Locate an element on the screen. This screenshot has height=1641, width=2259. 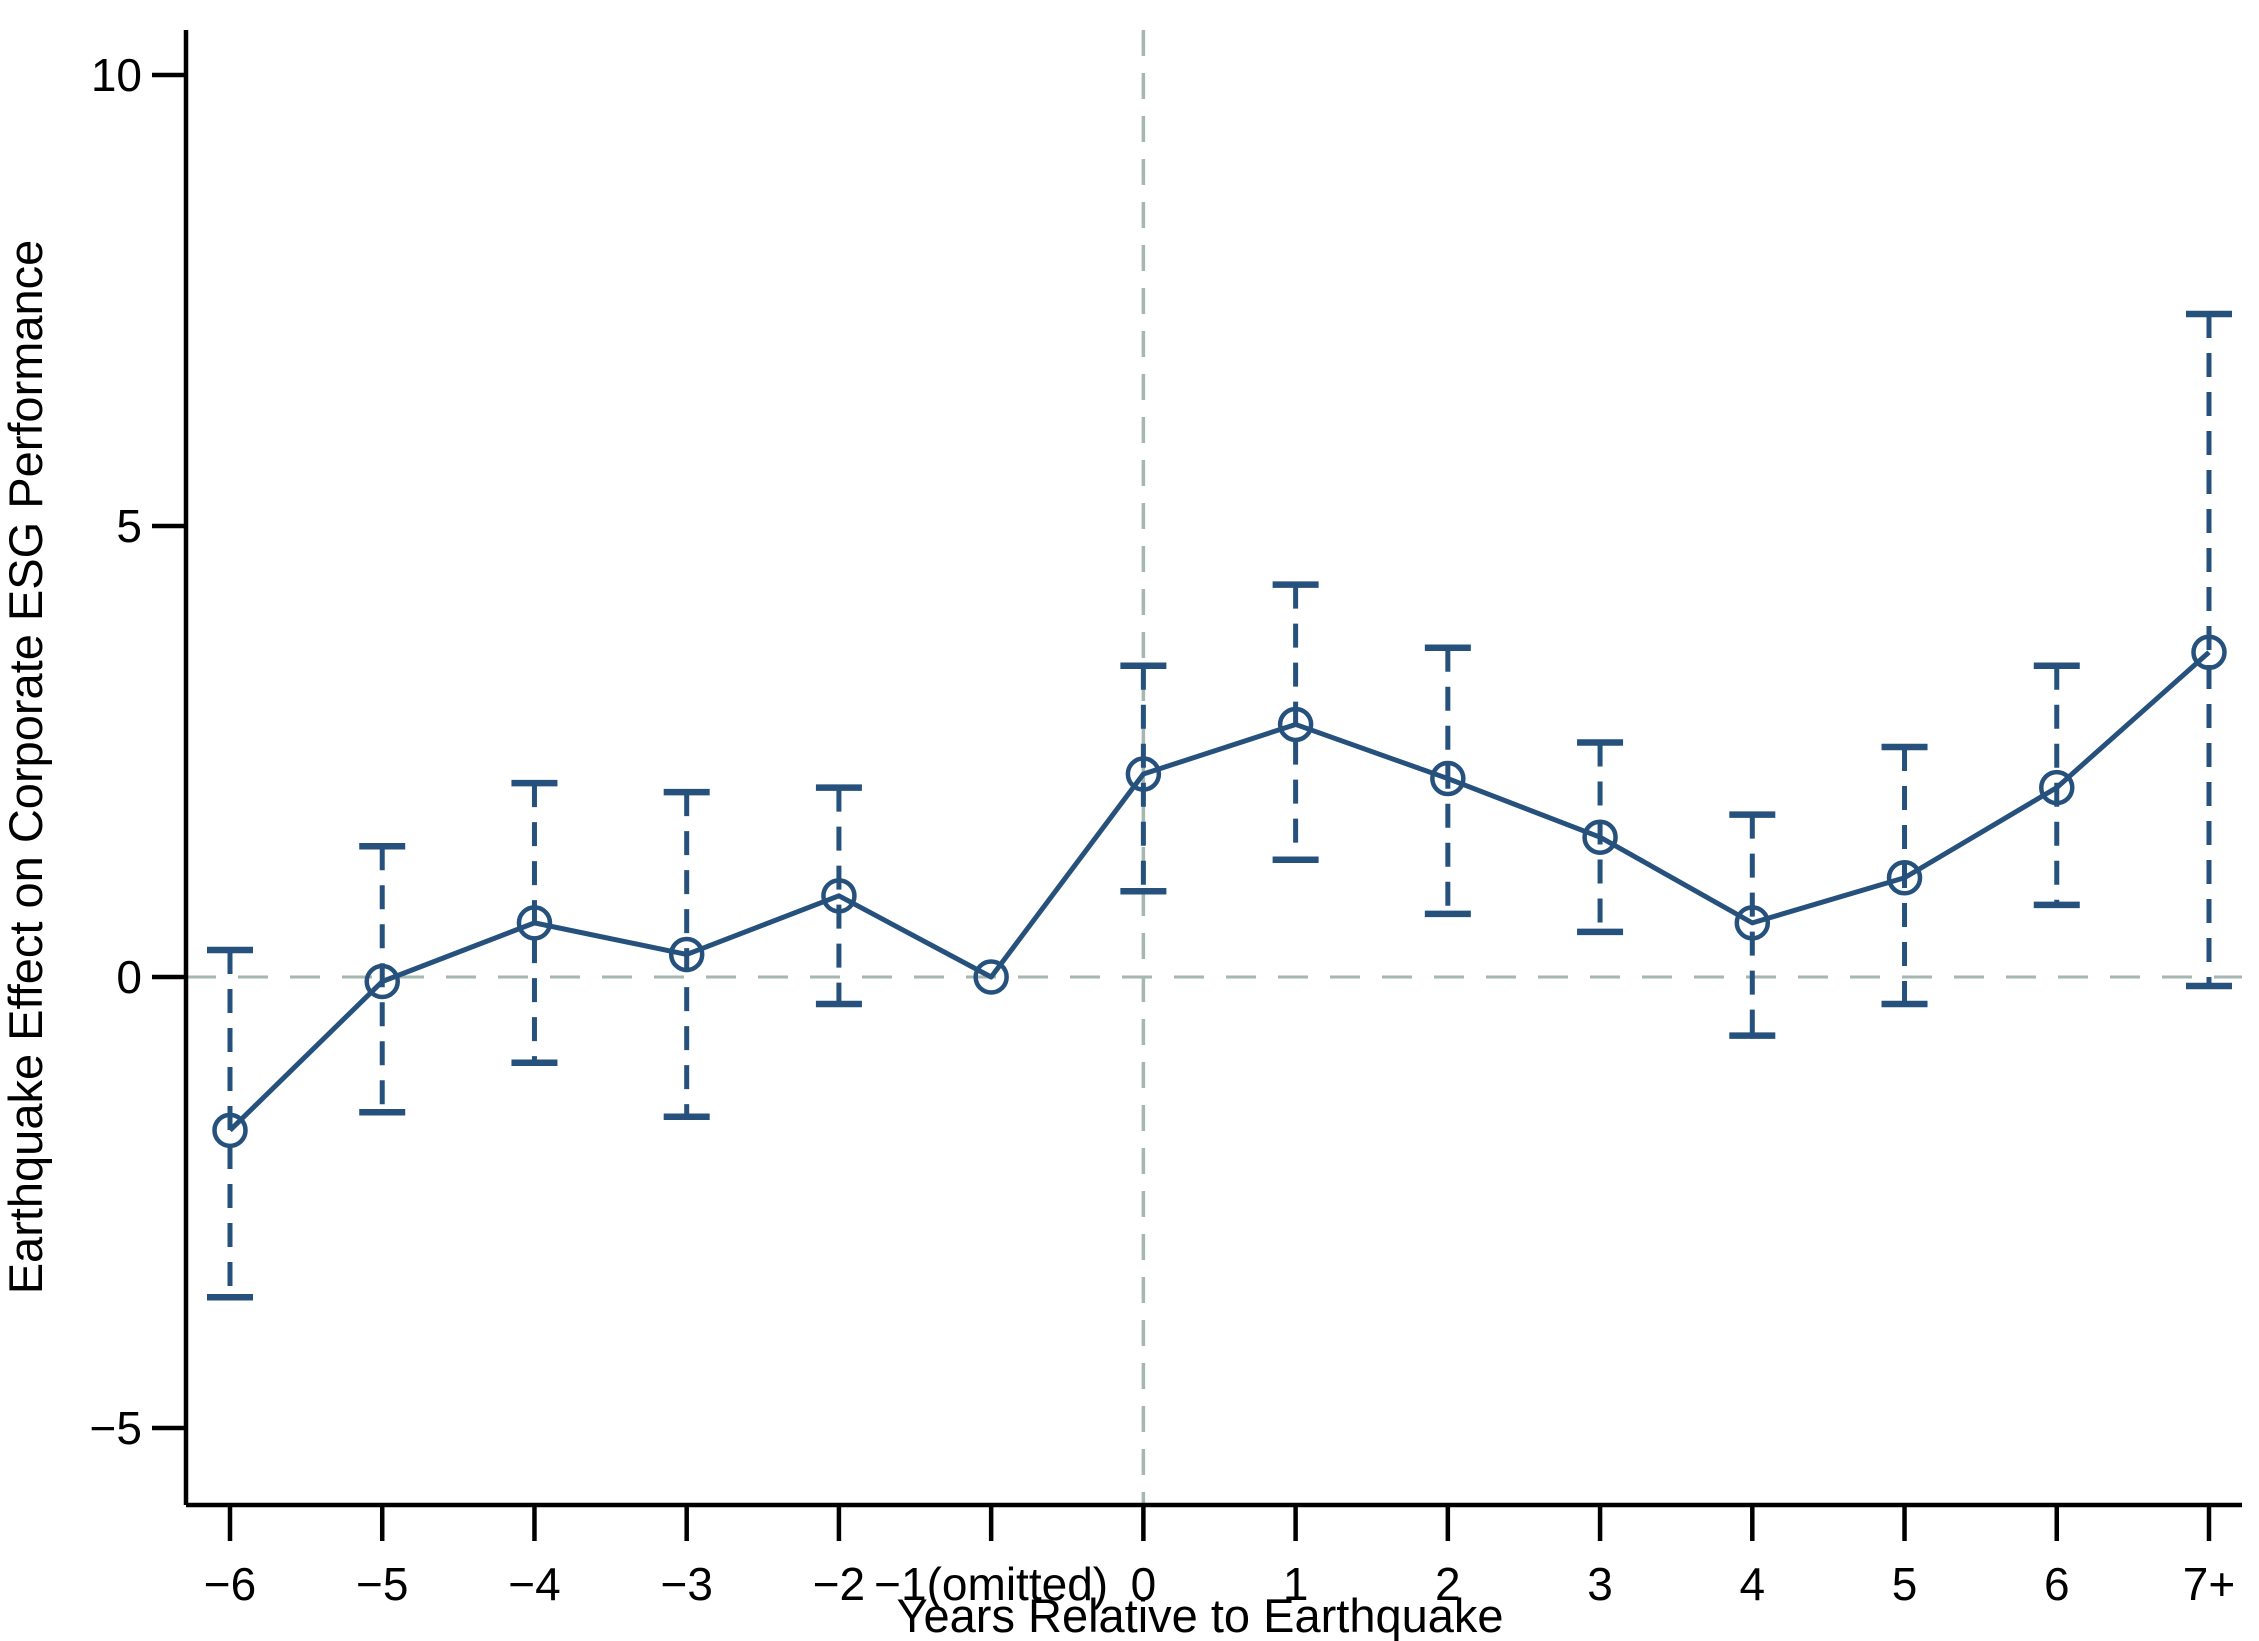
x-axis-title: Years Relative to Earthquake is located at coordinates (1199, 1615).